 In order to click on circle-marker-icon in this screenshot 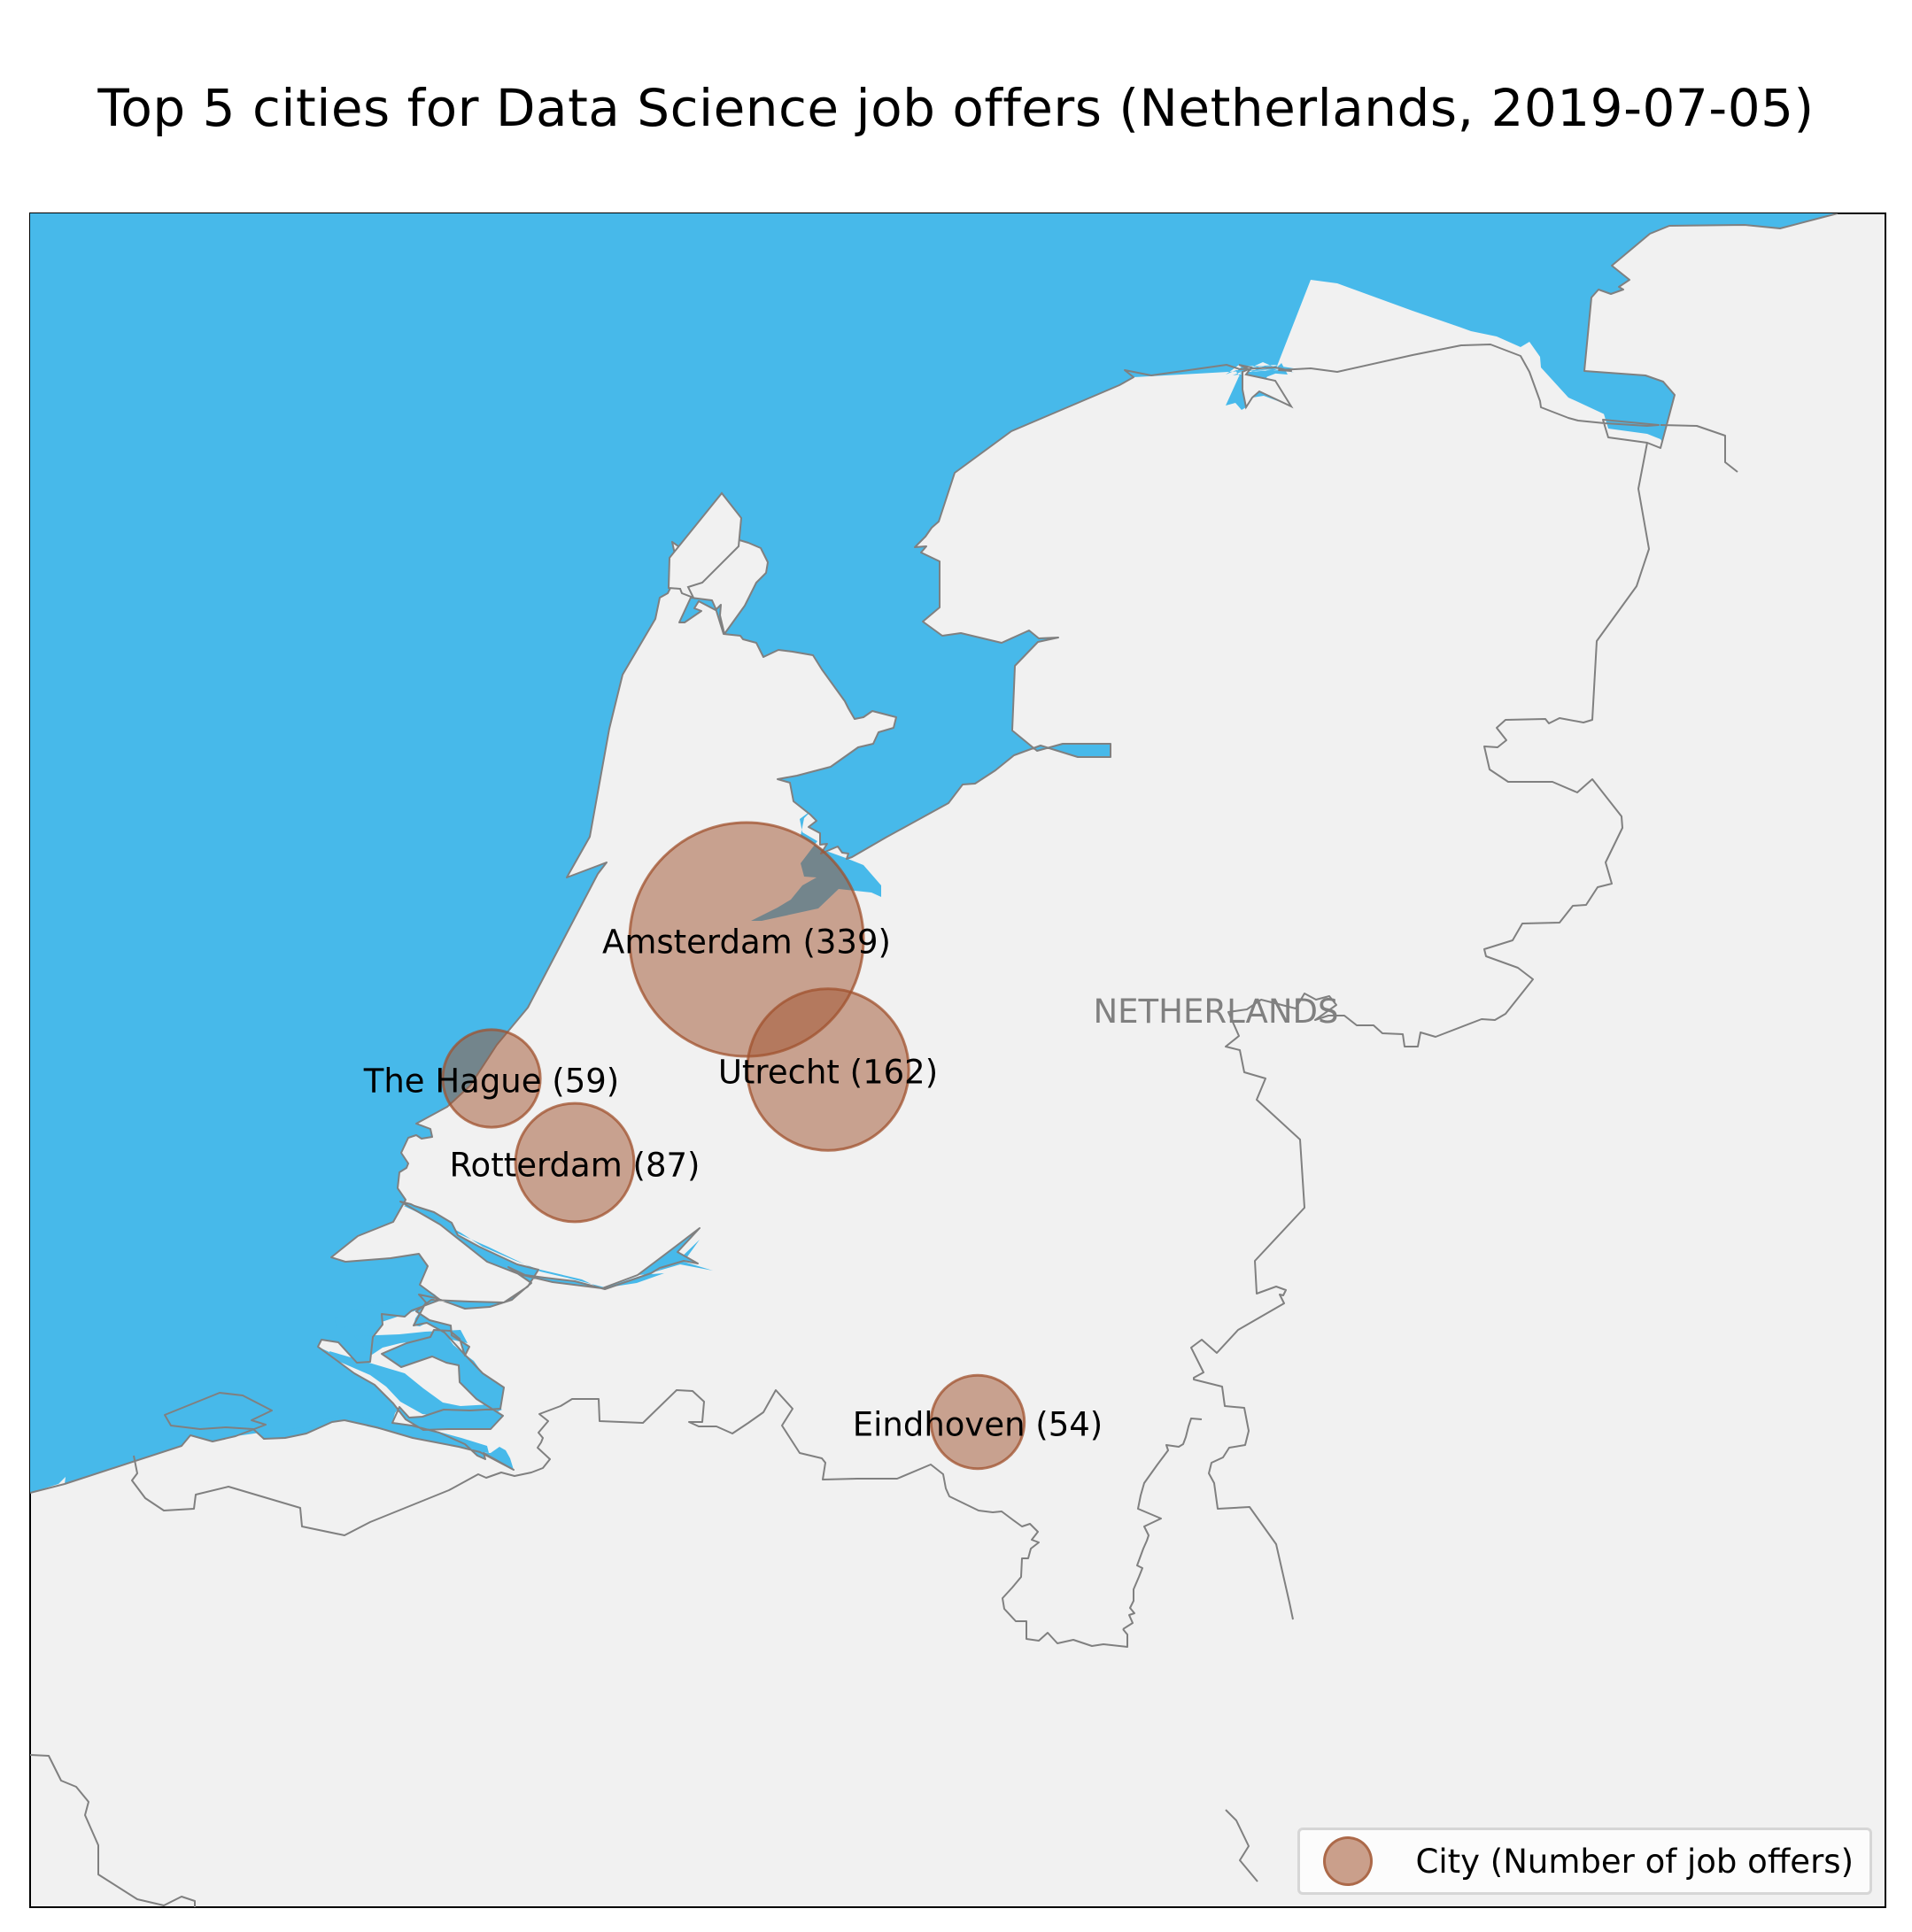, I will do `click(1348, 1861)`.